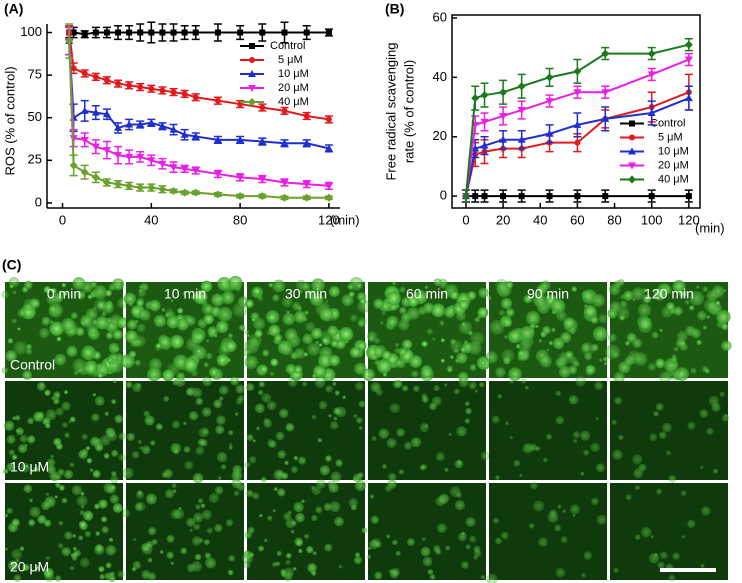  Describe the element at coordinates (240, 219) in the screenshot. I see `x-tick-label: 80` at that location.